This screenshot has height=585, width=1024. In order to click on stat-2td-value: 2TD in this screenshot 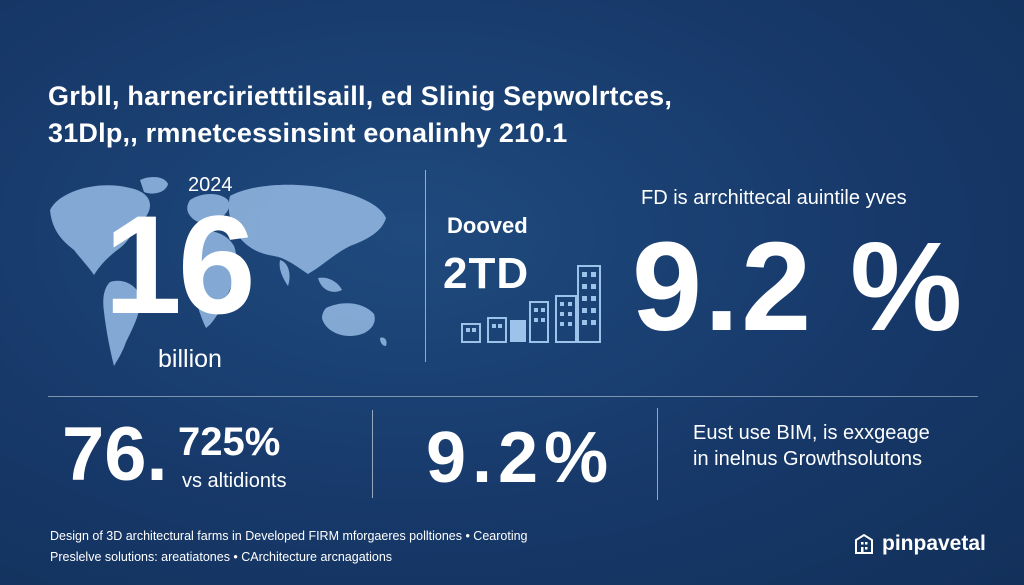, I will do `click(486, 273)`.